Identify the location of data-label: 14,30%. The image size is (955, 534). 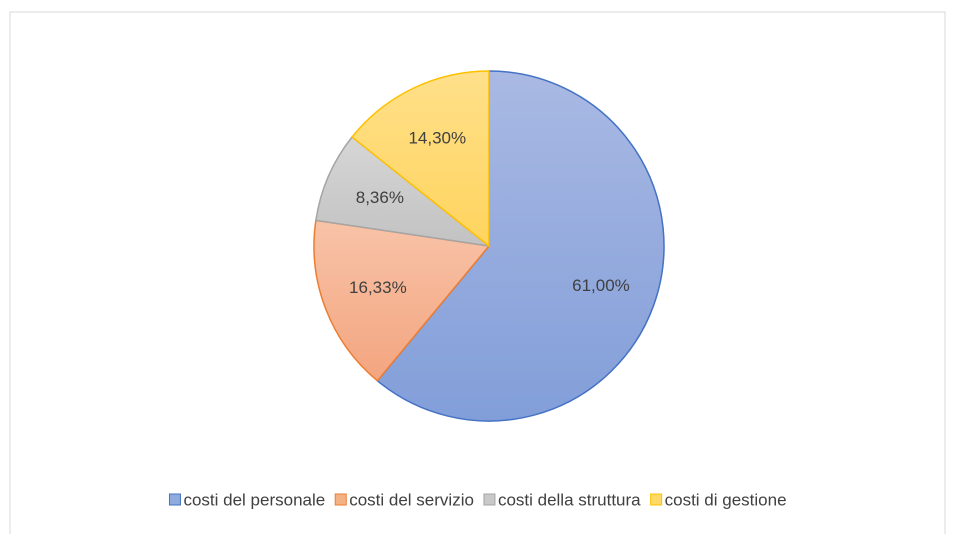
(437, 137).